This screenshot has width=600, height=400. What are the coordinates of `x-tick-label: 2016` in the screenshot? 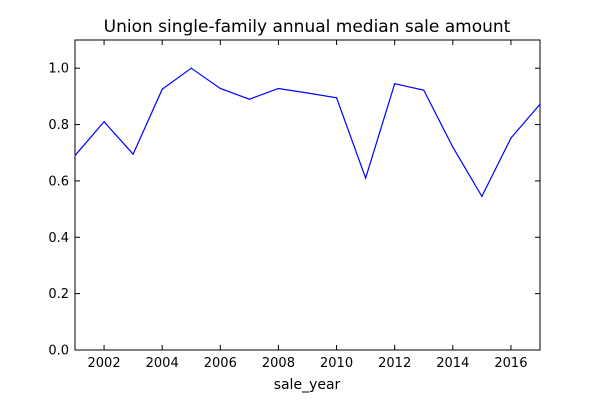 It's located at (510, 363).